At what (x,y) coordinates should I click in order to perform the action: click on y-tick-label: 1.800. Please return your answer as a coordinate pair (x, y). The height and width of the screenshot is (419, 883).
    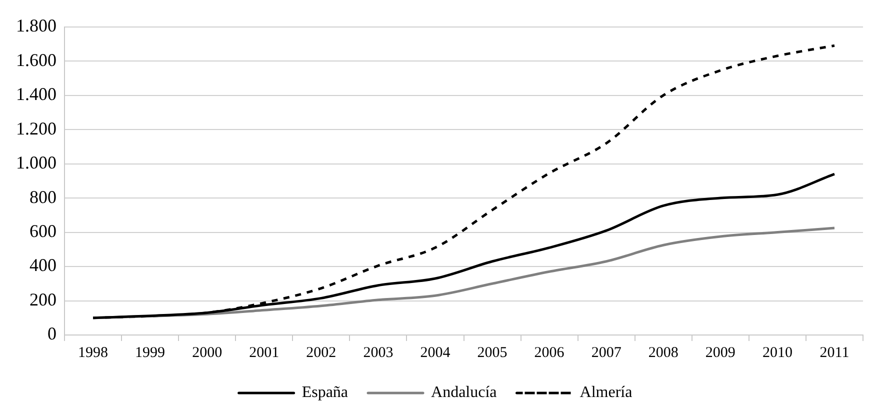
    Looking at the image, I should click on (36, 26).